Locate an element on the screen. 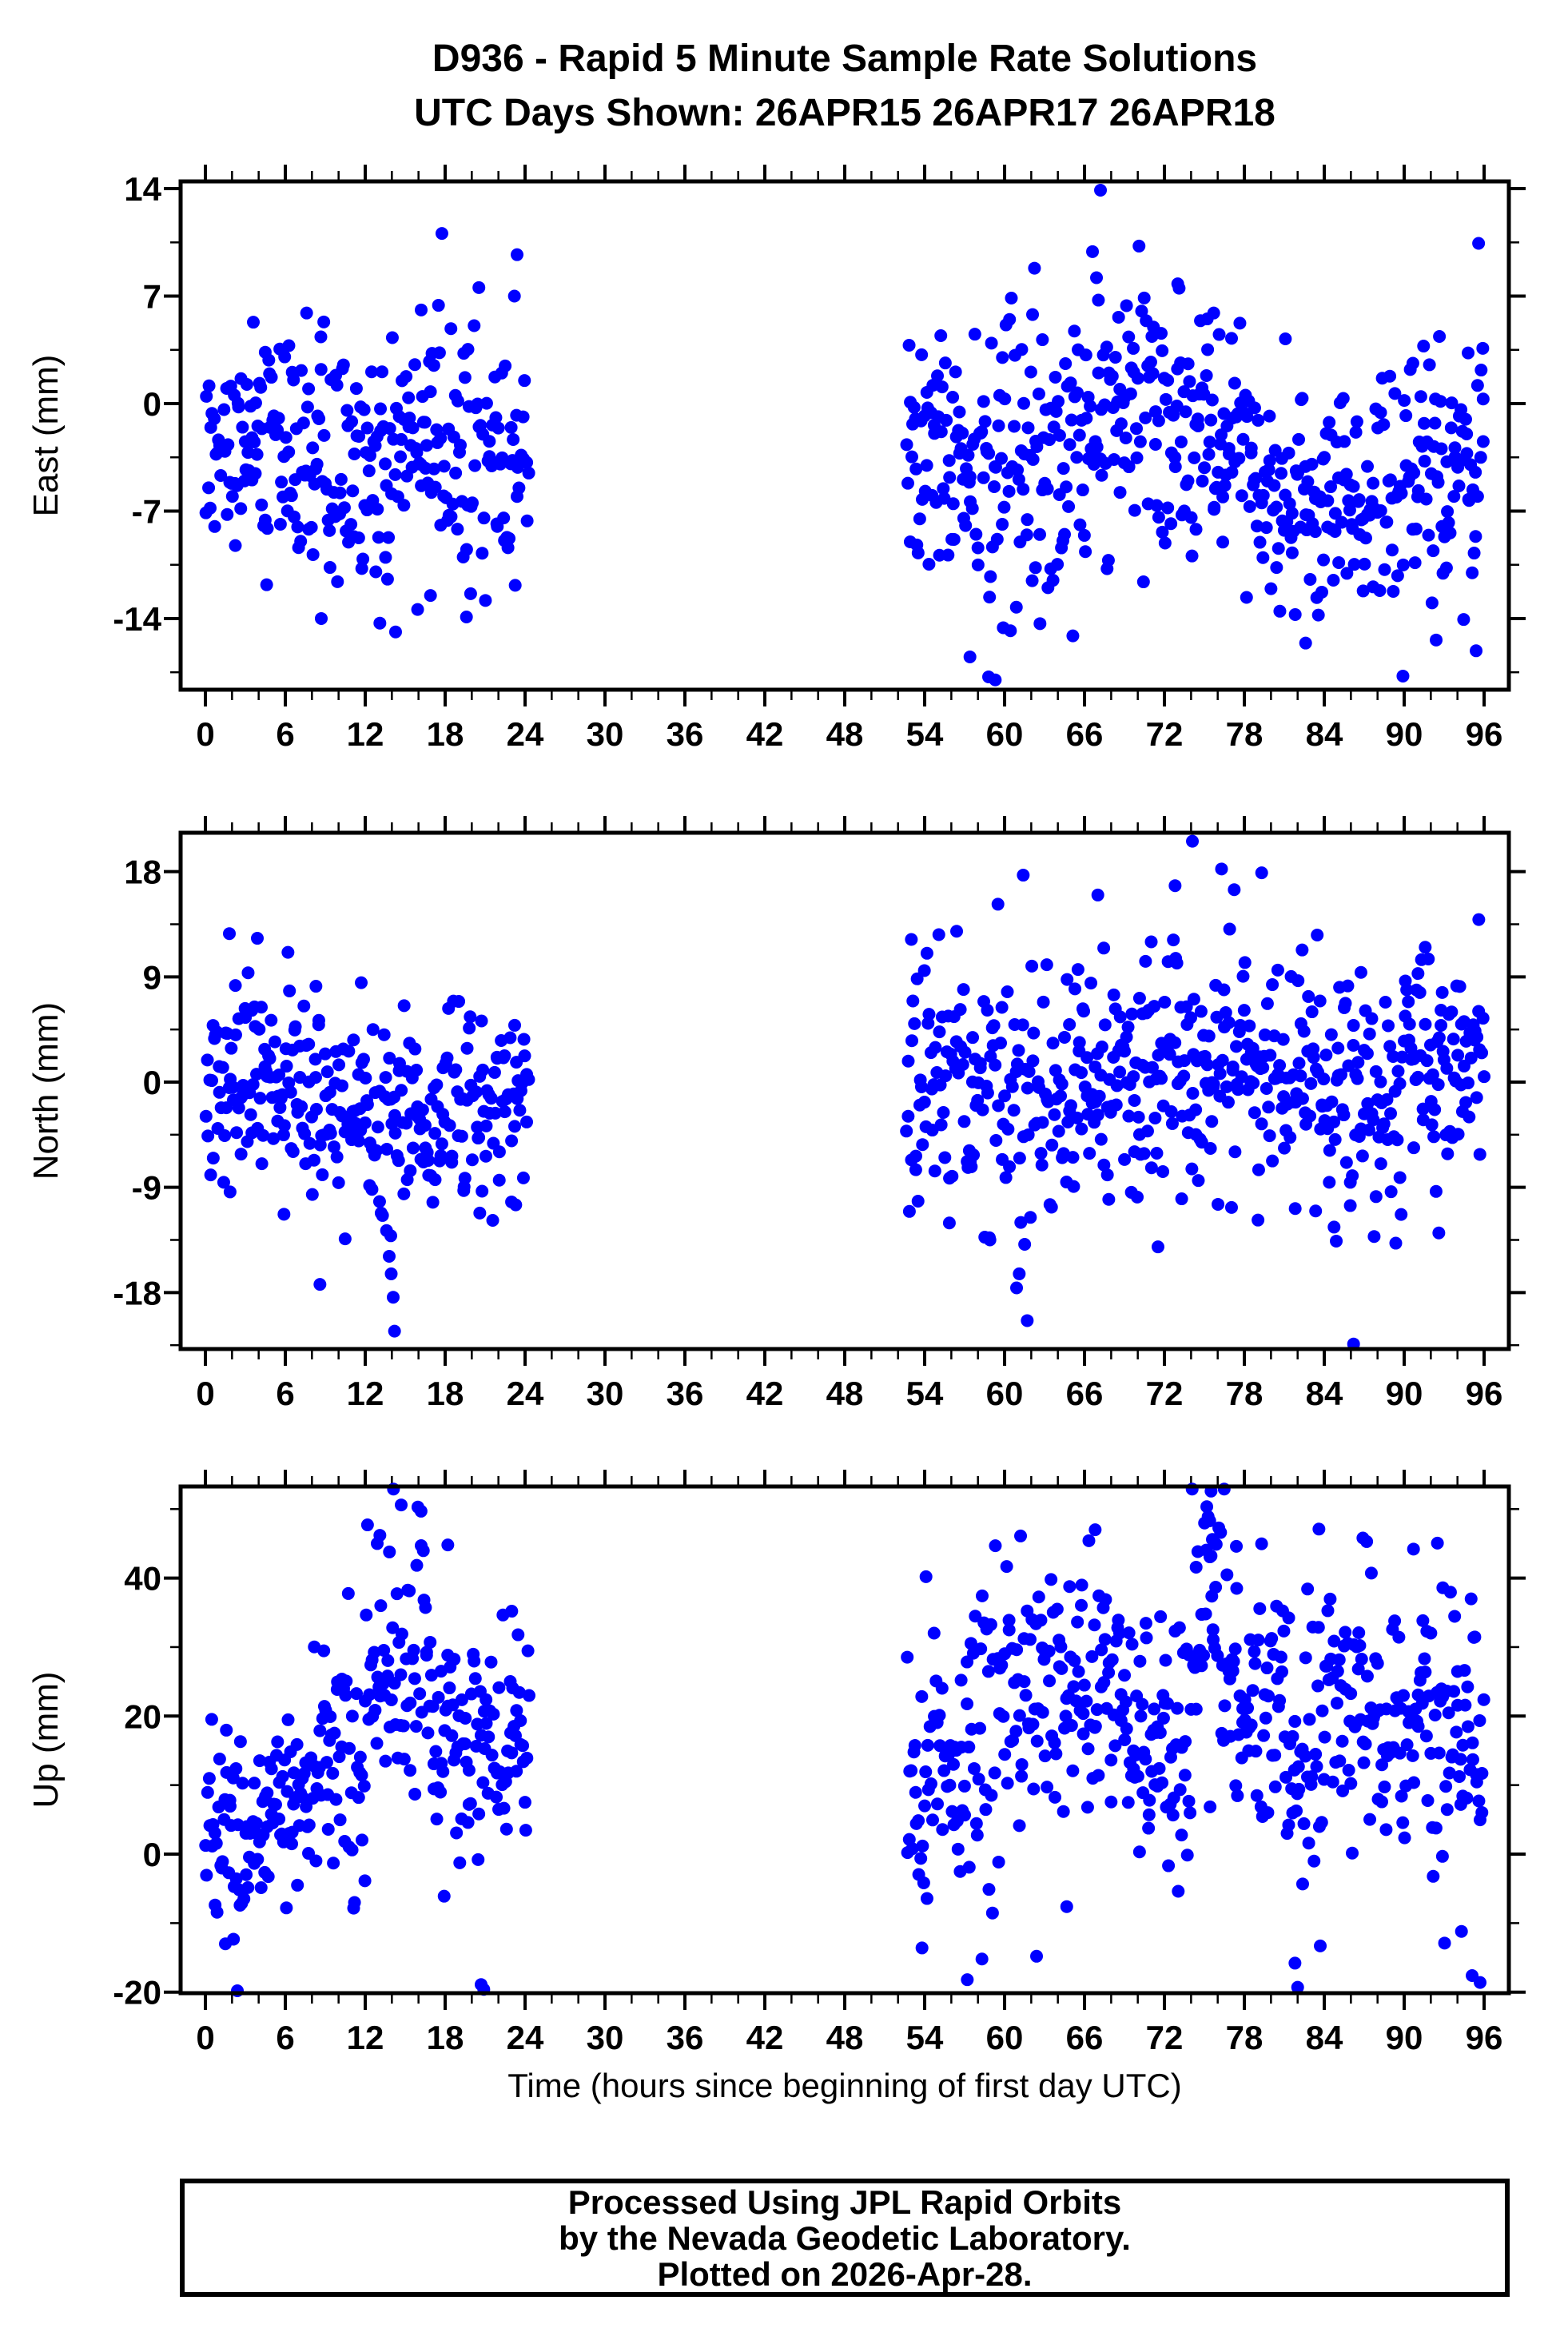 Image resolution: width=1568 pixels, height=2352 pixels. y-tick-label: -14 is located at coordinates (137, 619).